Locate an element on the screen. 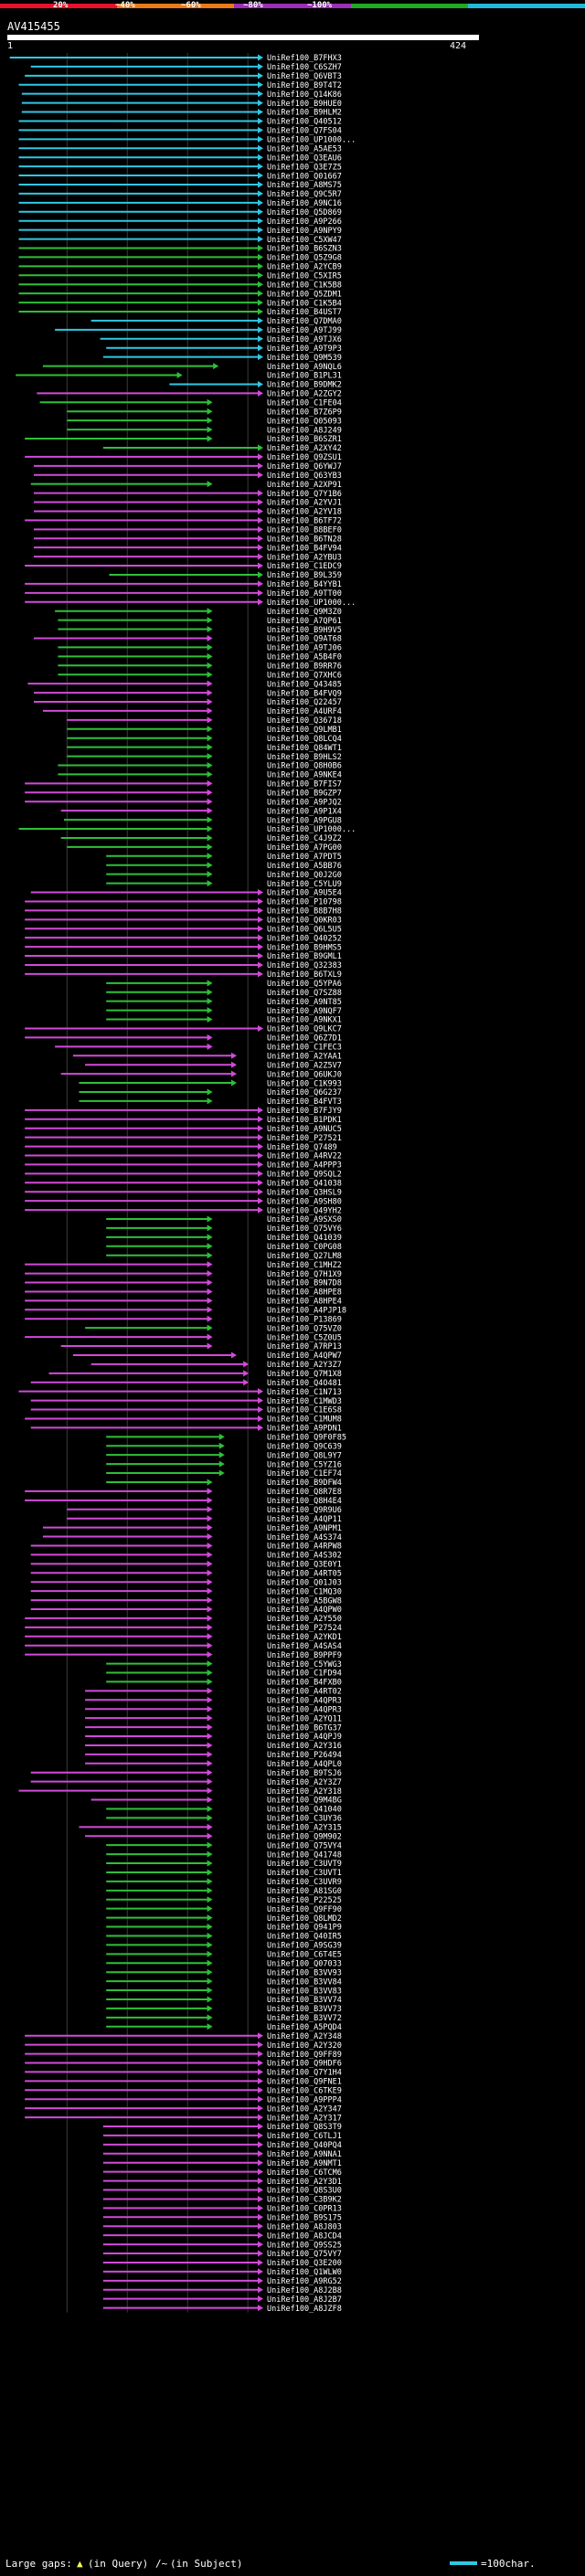  hit-label: UniRef100_Q49YH2 is located at coordinates (304, 1210).